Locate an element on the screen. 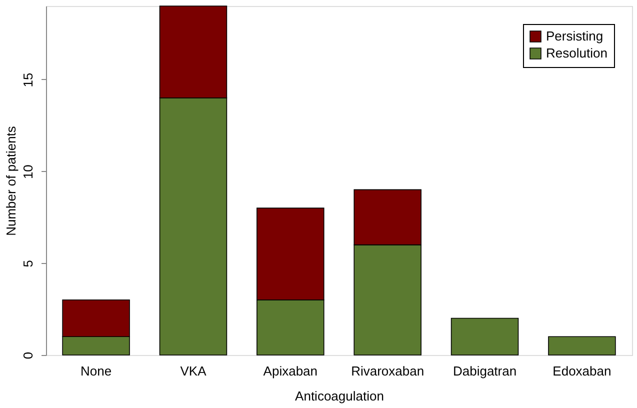  x-tick-label: None is located at coordinates (96, 371).